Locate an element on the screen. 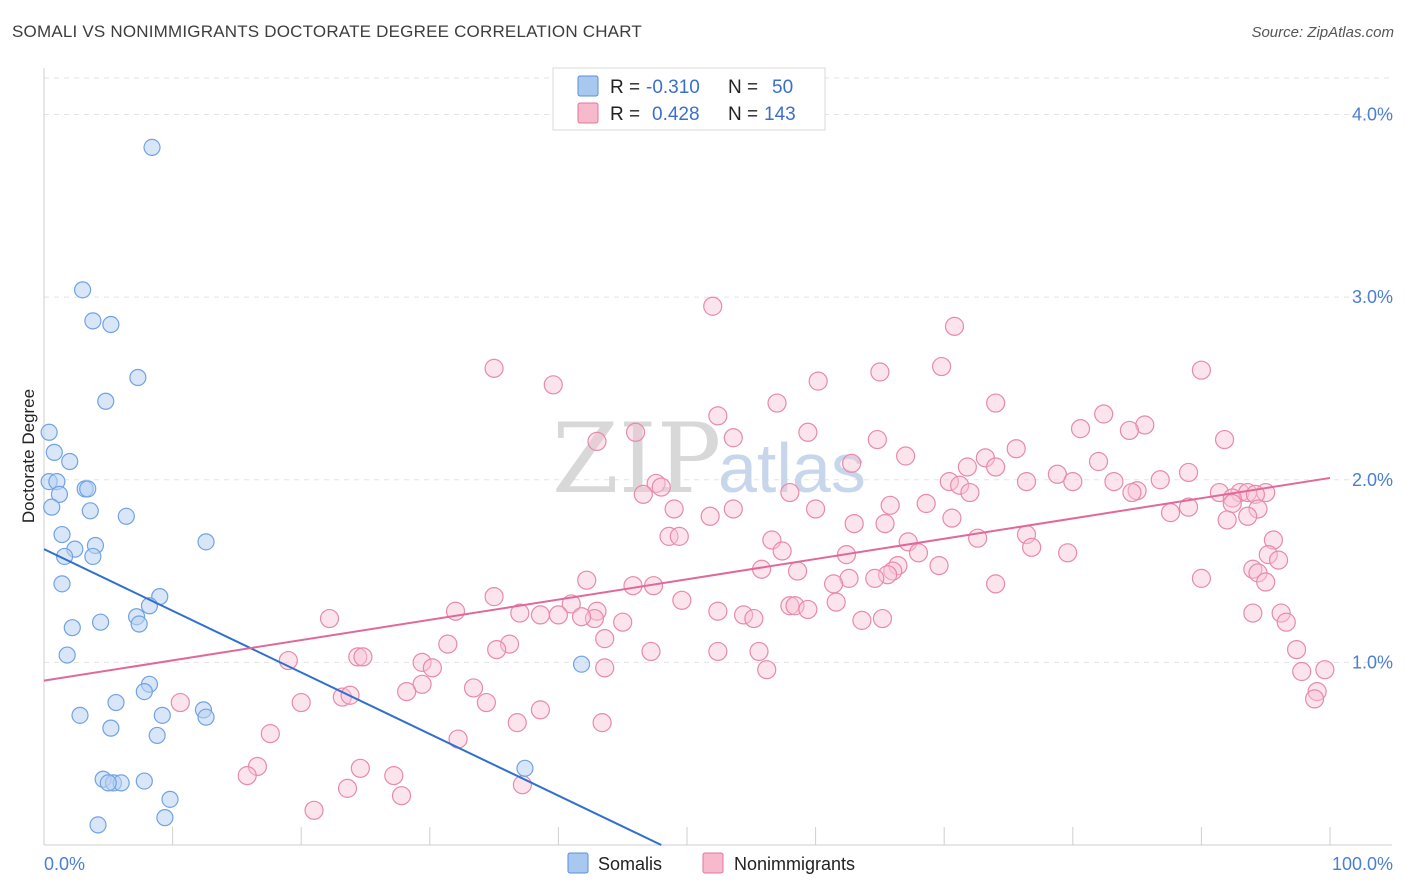 The width and height of the screenshot is (1406, 892). watermark-zip: ZIP is located at coordinates (636, 459).